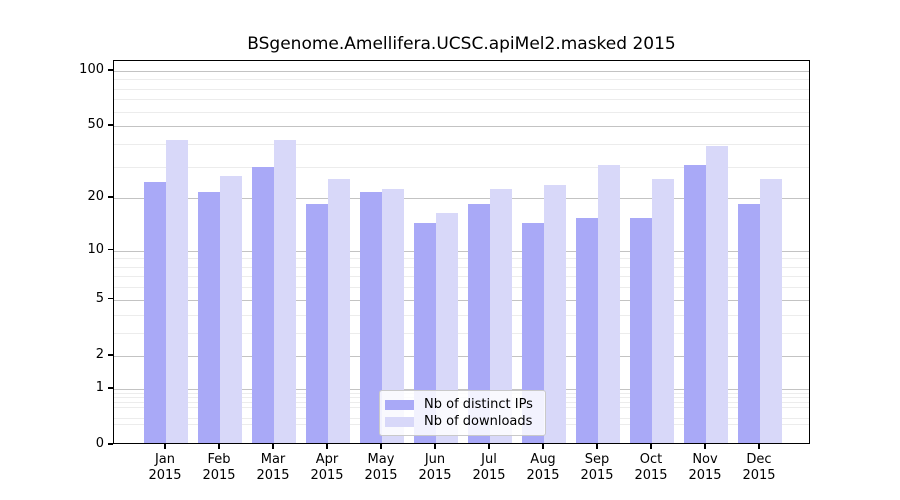  Describe the element at coordinates (587, 330) in the screenshot. I see `bar-nb-of-distinct-ips-sep` at that location.